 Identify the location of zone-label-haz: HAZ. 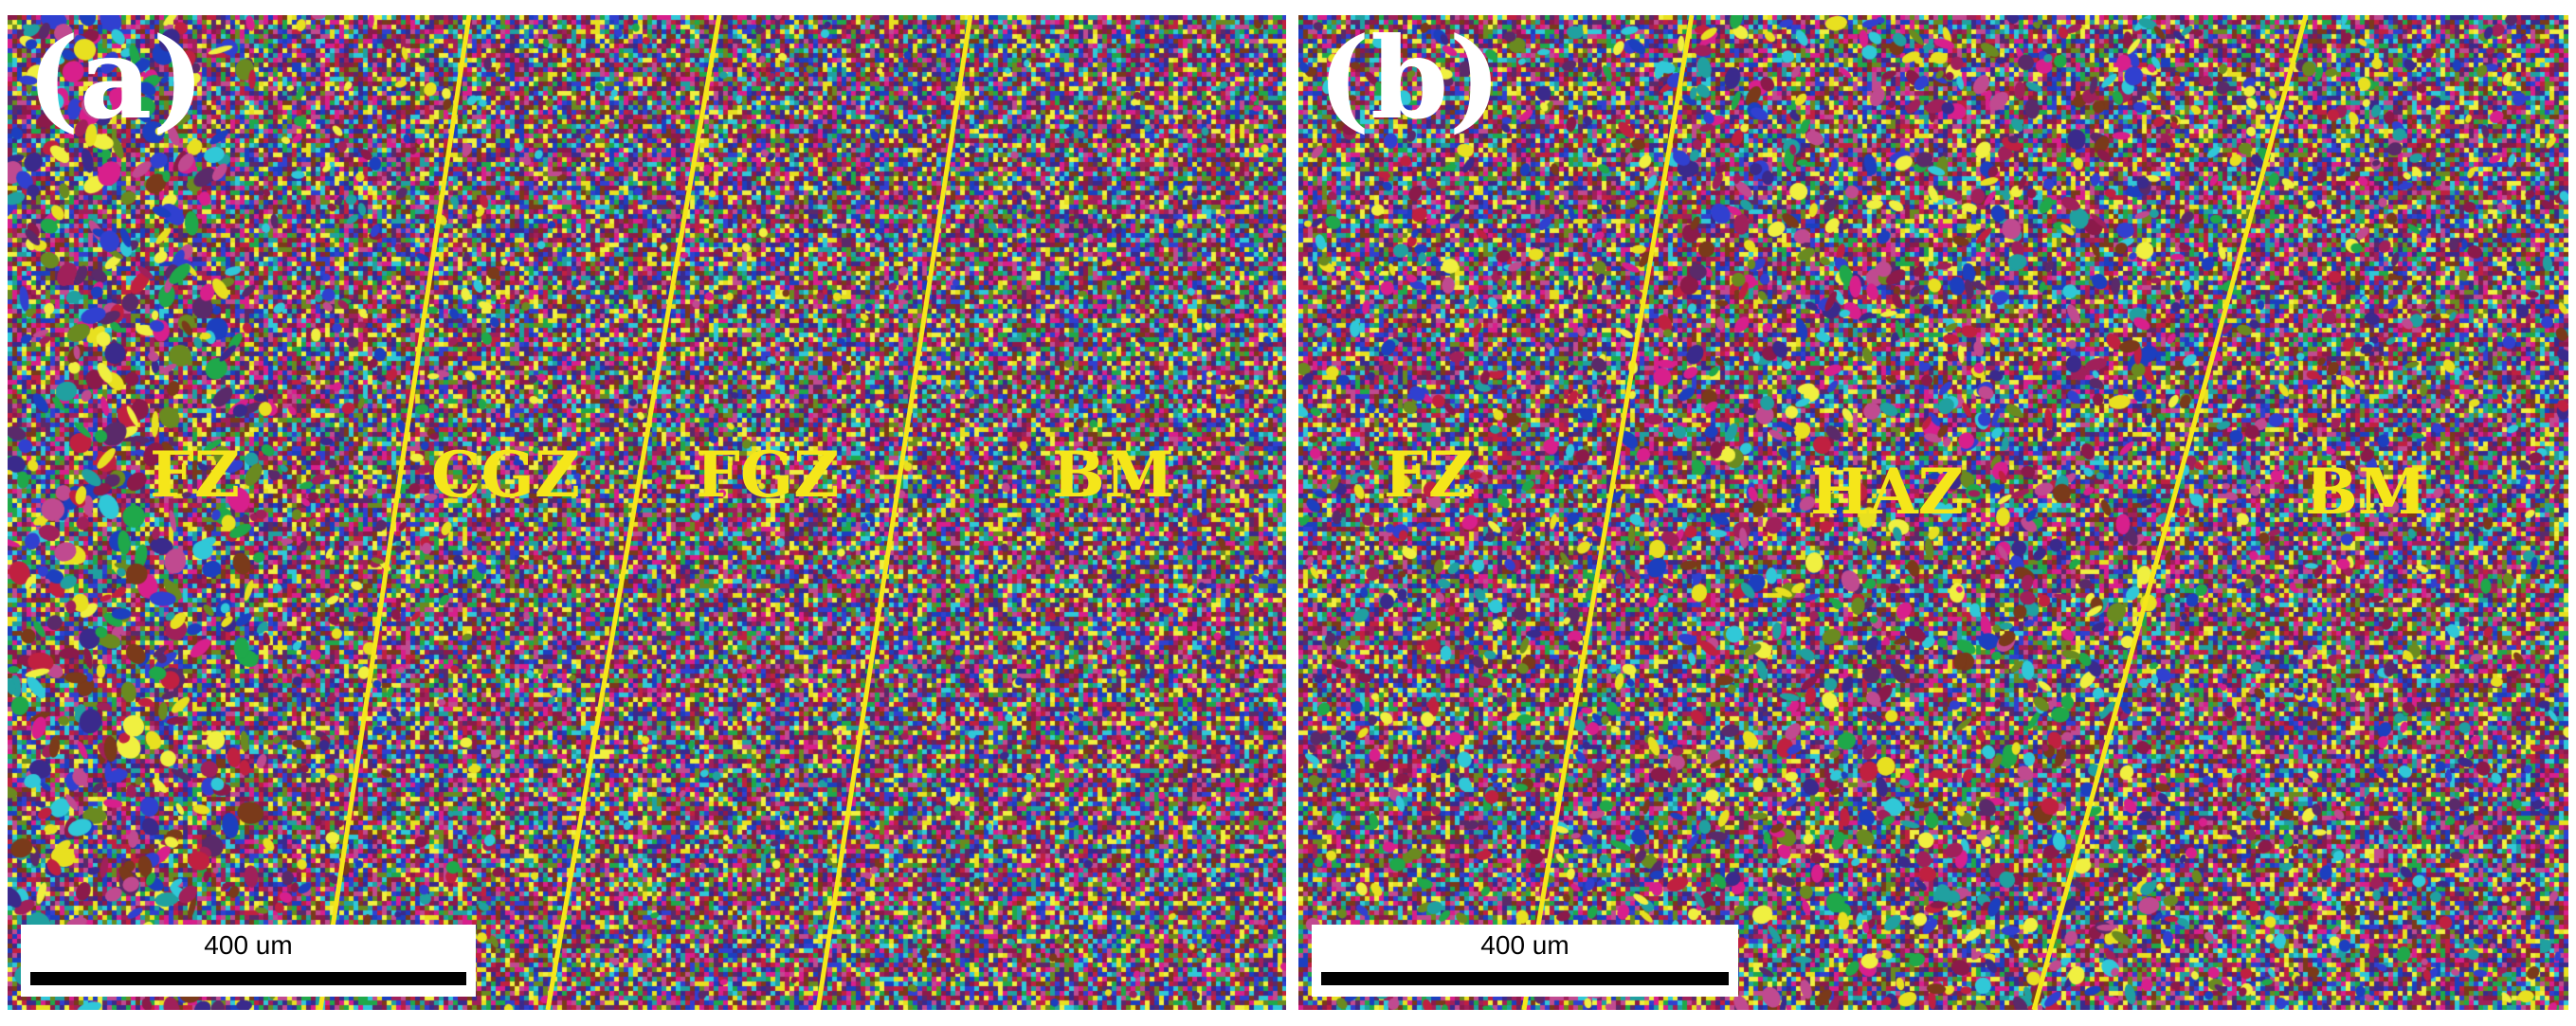
(1887, 492).